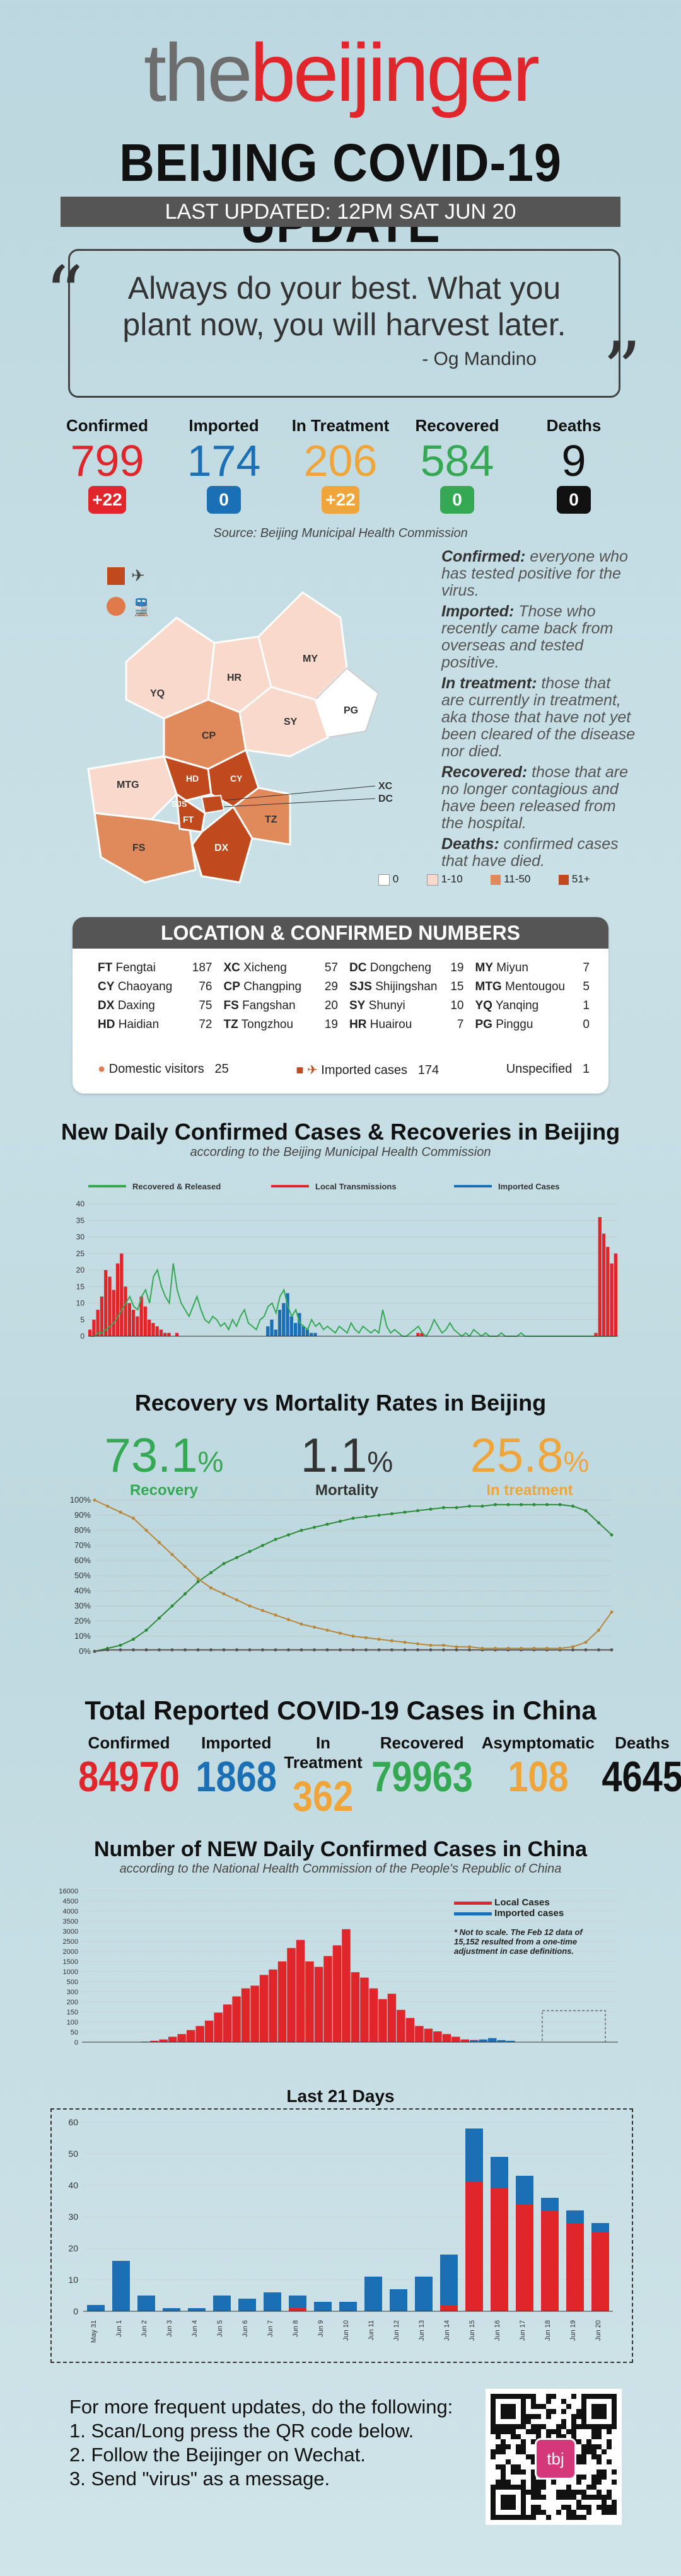 This screenshot has height=2576, width=681. Describe the element at coordinates (269, 1005) in the screenshot. I see `district-name: Fangshan` at that location.